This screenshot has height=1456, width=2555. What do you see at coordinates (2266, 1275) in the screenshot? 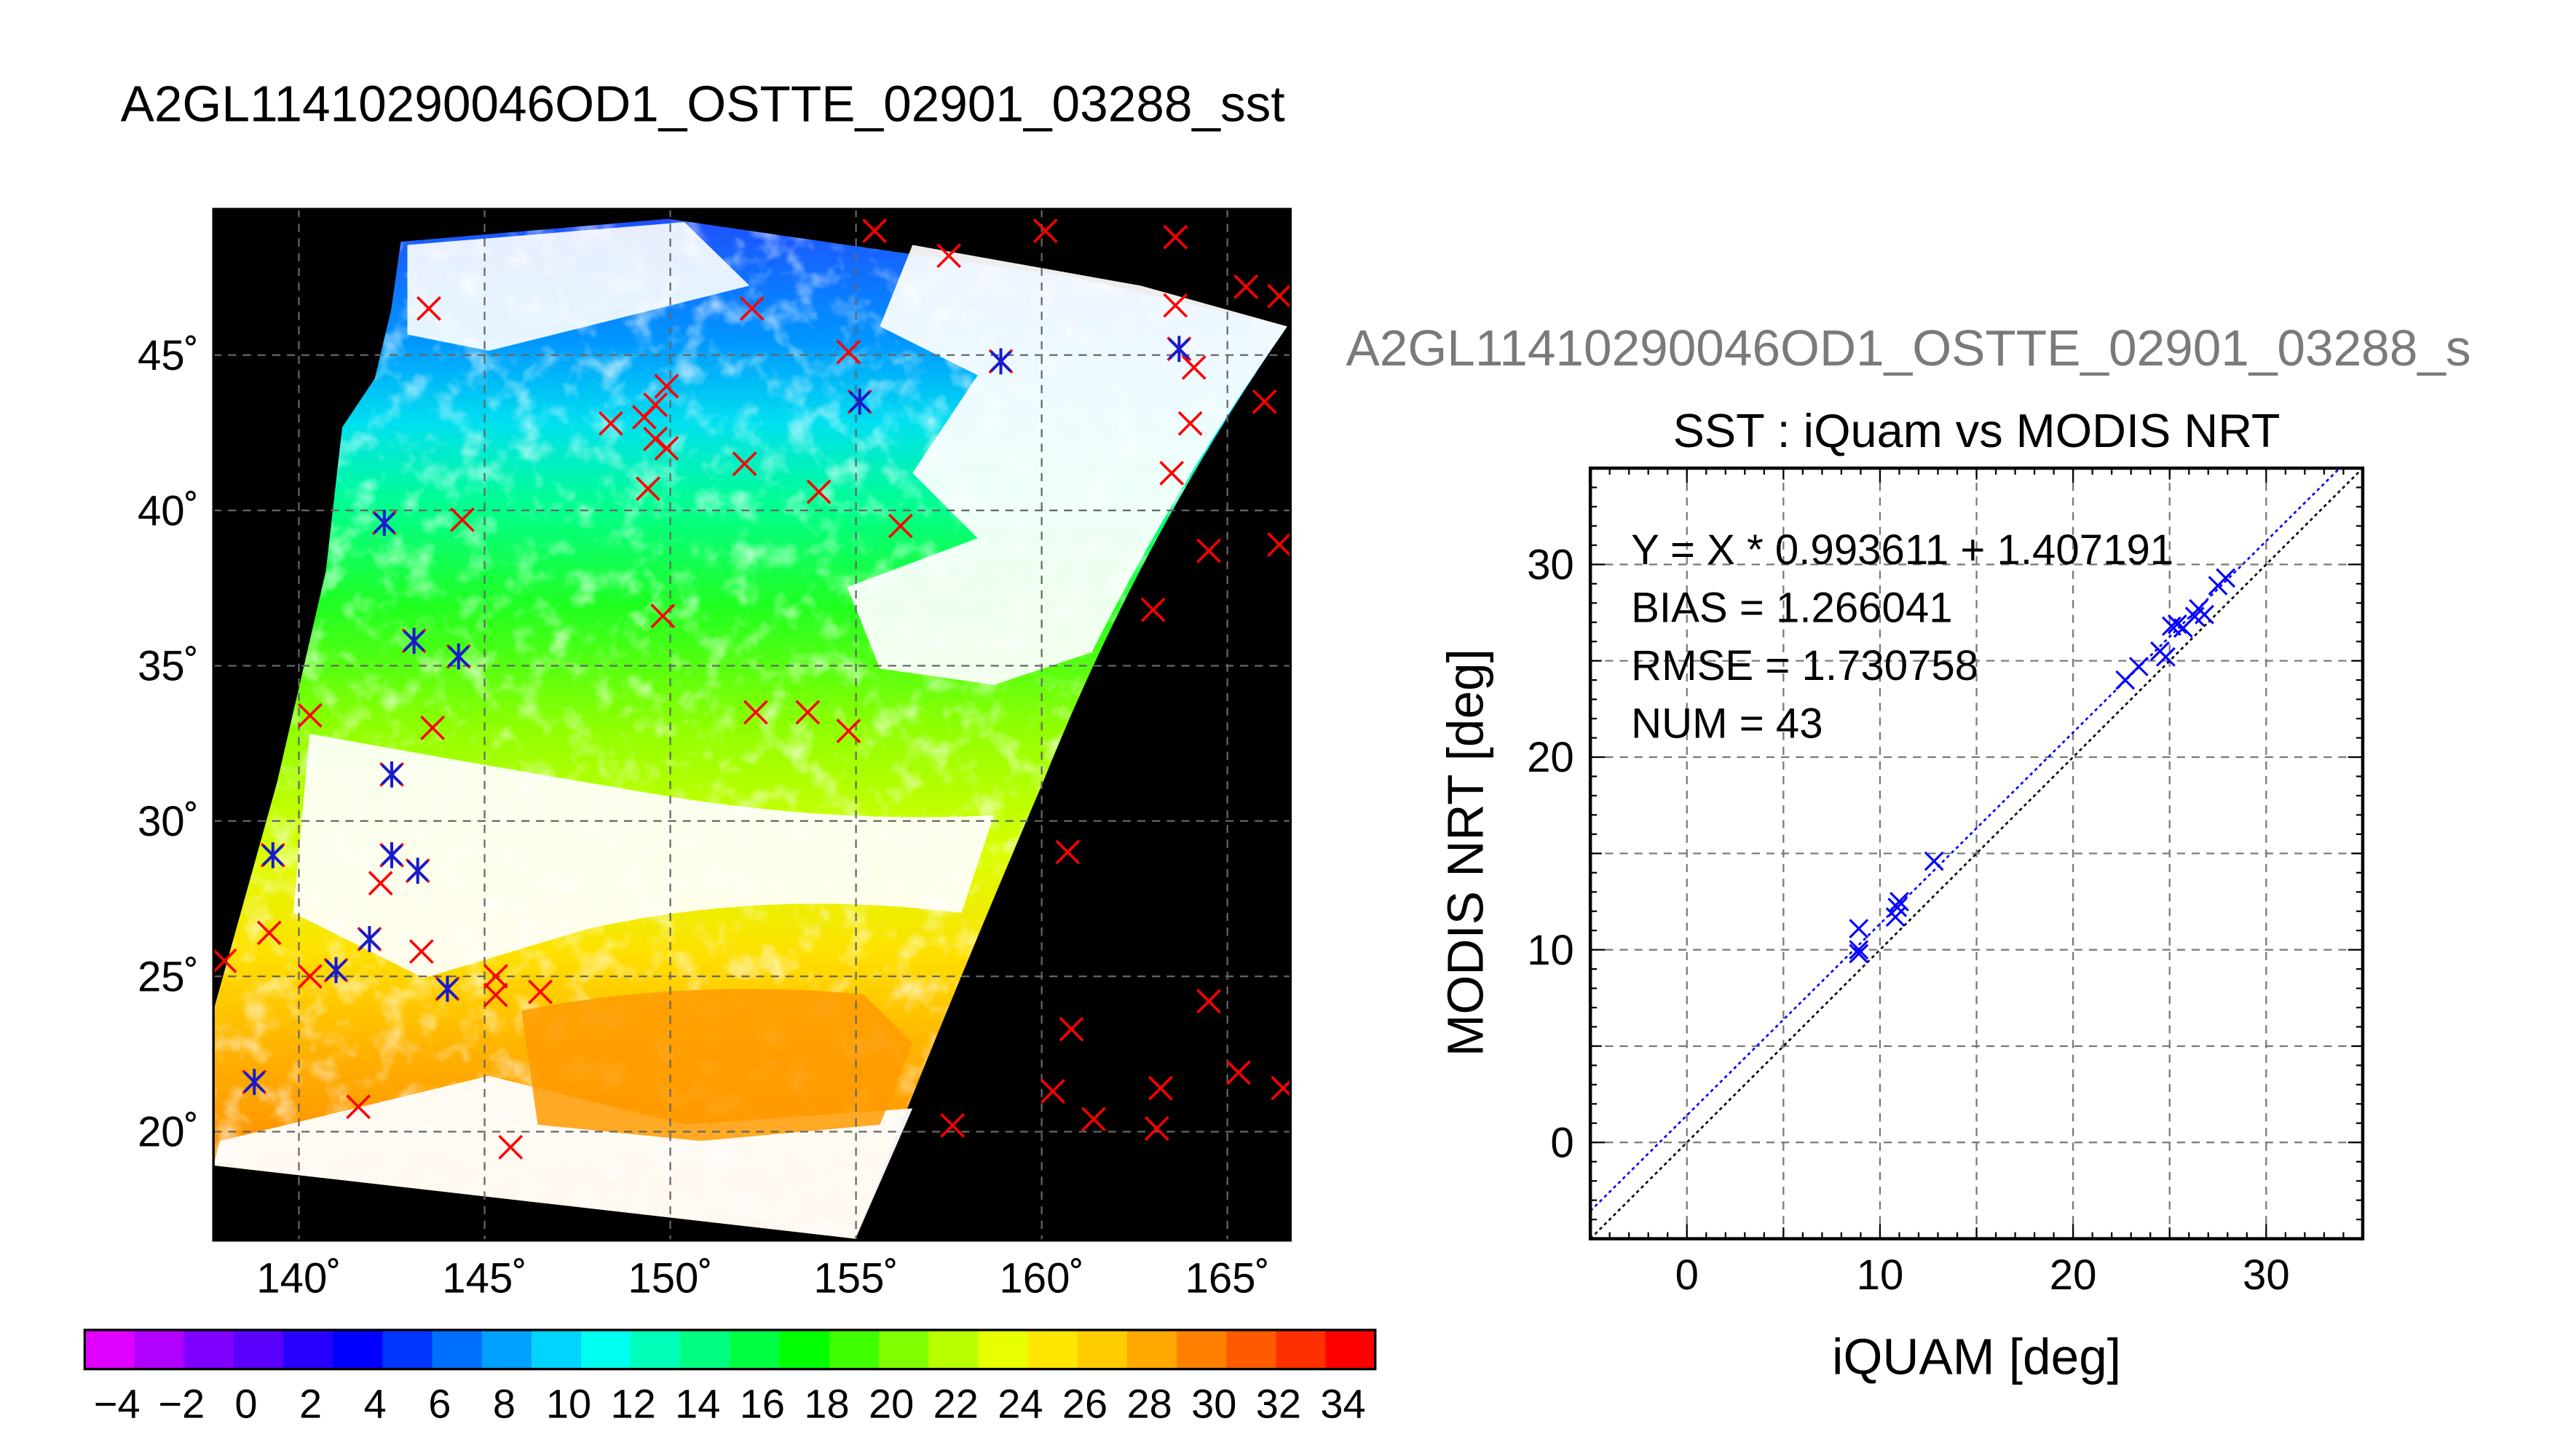
I see `scatter-x-tick-label: 30` at bounding box center [2266, 1275].